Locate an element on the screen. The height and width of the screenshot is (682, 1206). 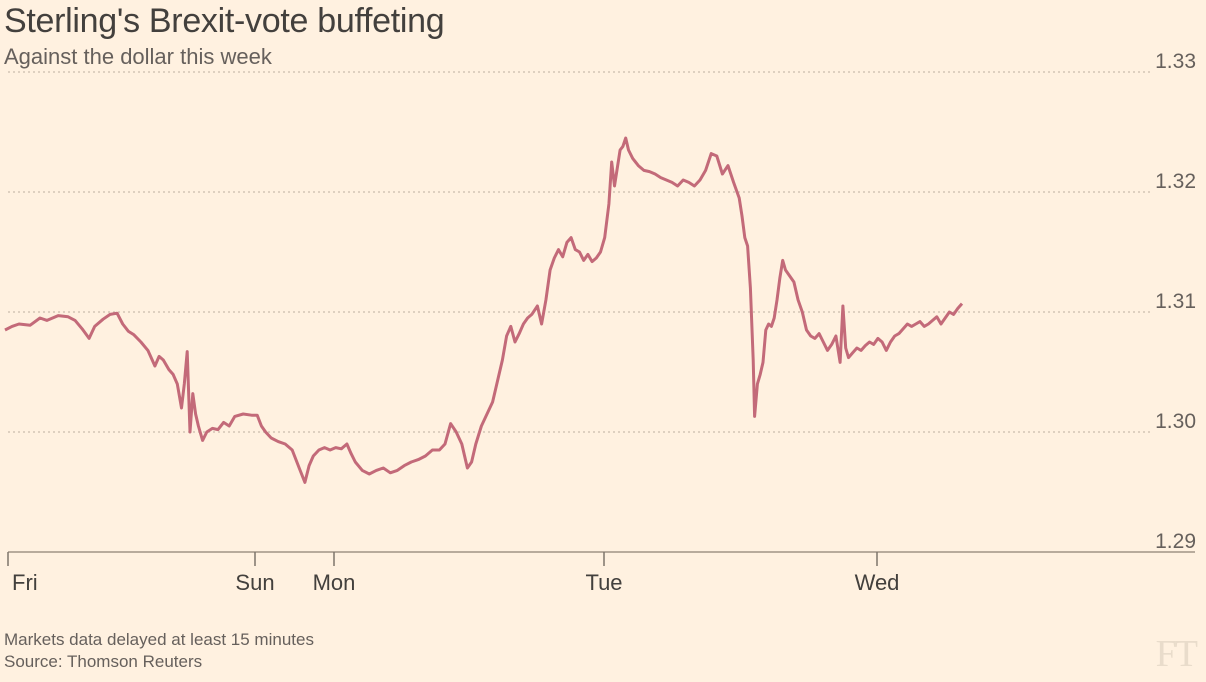
x-tick-label: Sun is located at coordinates (254, 582).